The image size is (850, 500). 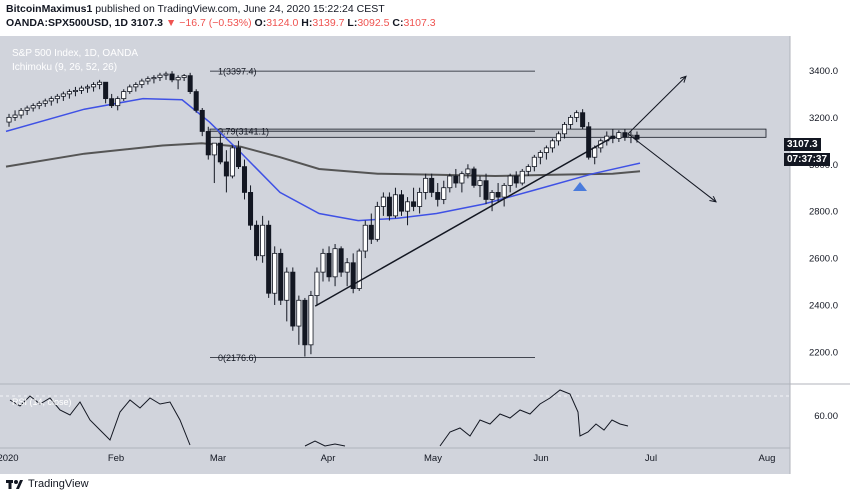 What do you see at coordinates (328, 458) in the screenshot?
I see `x-tick-label: Apr` at bounding box center [328, 458].